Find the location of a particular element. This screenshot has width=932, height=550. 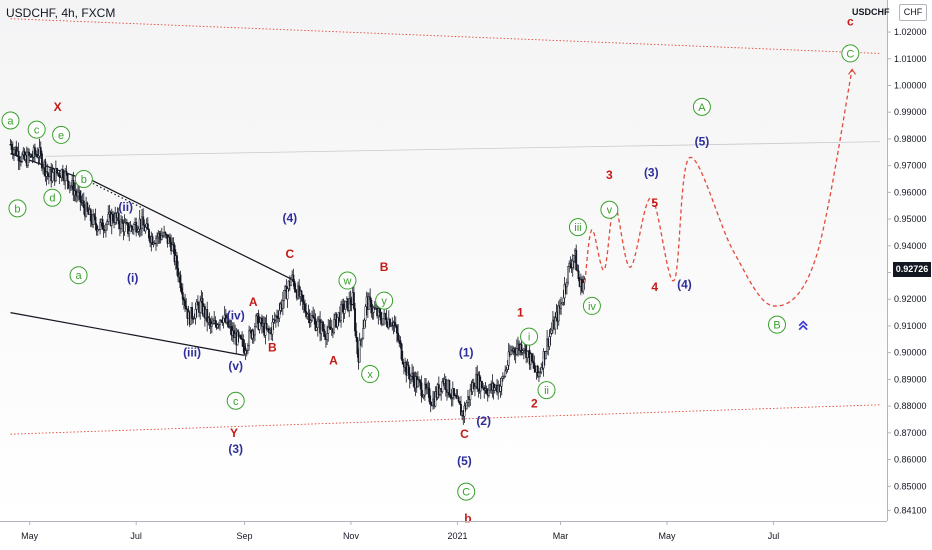

wave-label: (2) is located at coordinates (483, 421).